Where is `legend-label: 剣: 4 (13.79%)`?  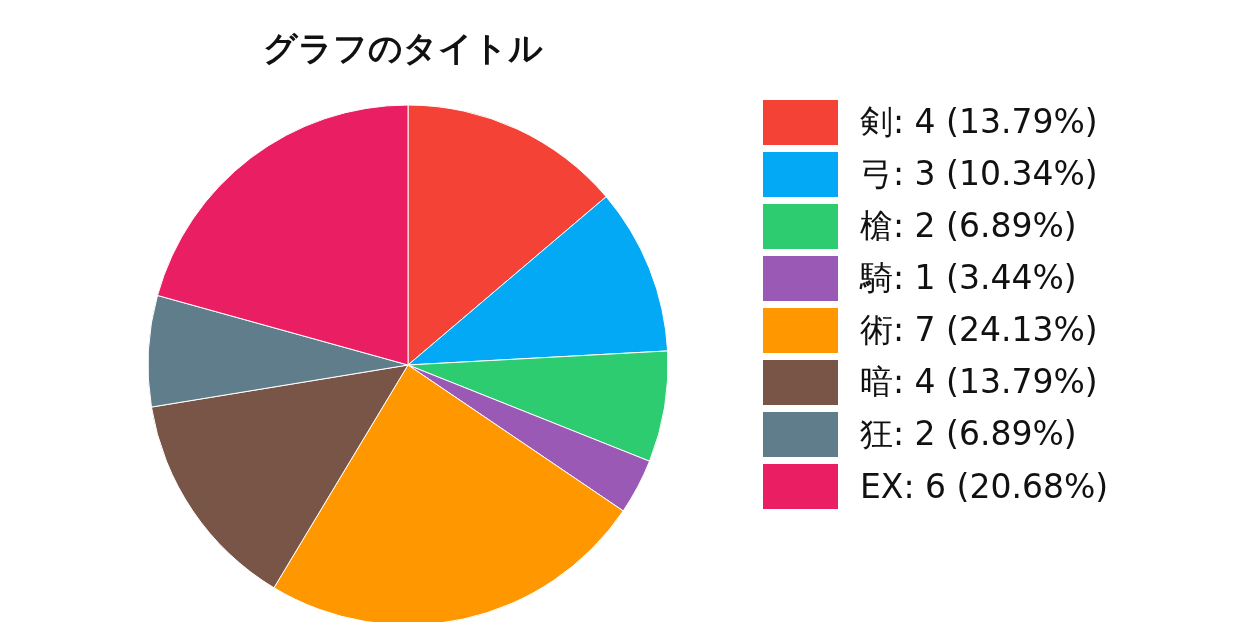
legend-label: 剣: 4 (13.79%) is located at coordinates (979, 121).